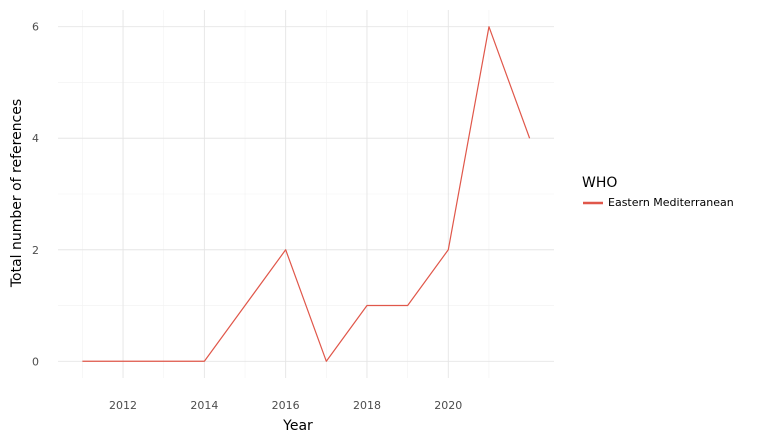 The image size is (774, 443). Describe the element at coordinates (599, 183) in the screenshot. I see `legend-title: WHO` at that location.